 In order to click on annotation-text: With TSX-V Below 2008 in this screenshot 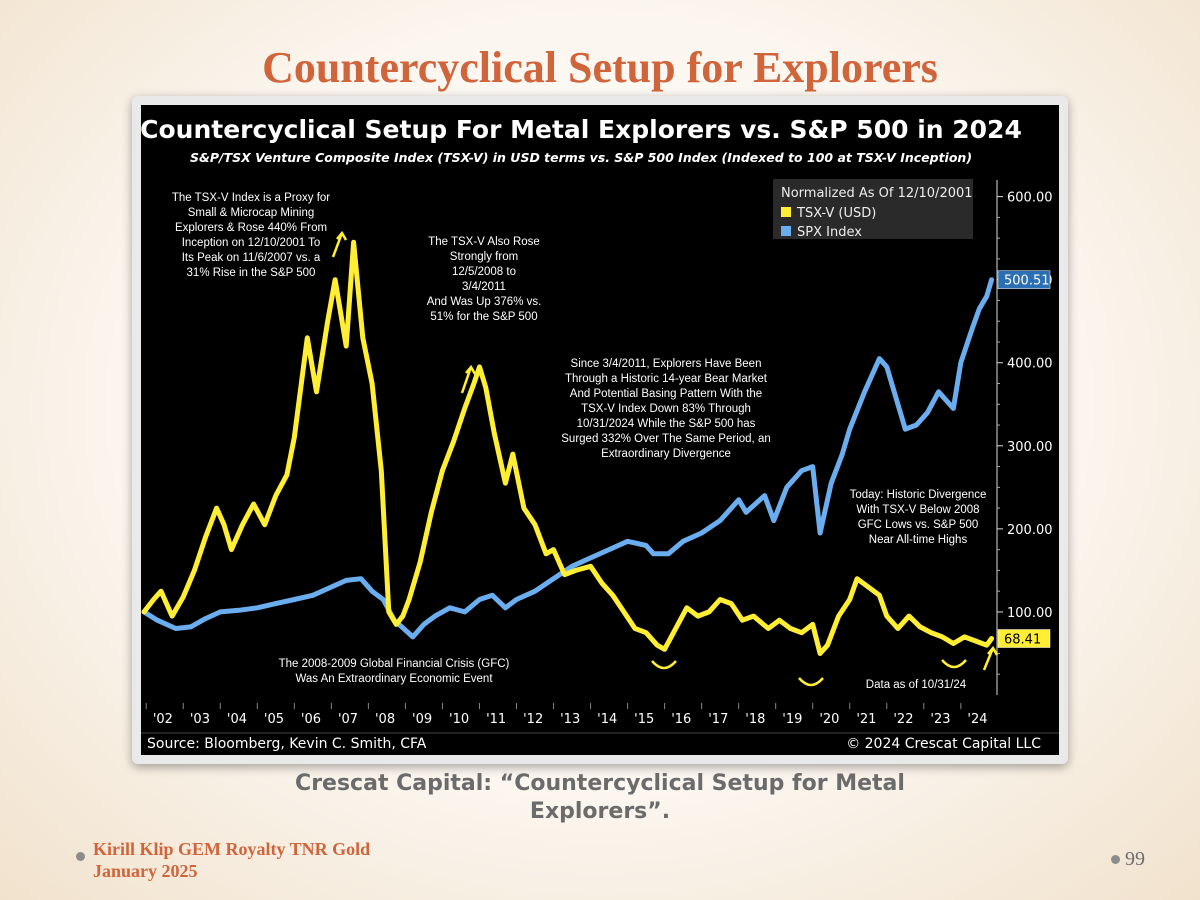, I will do `click(917, 510)`.